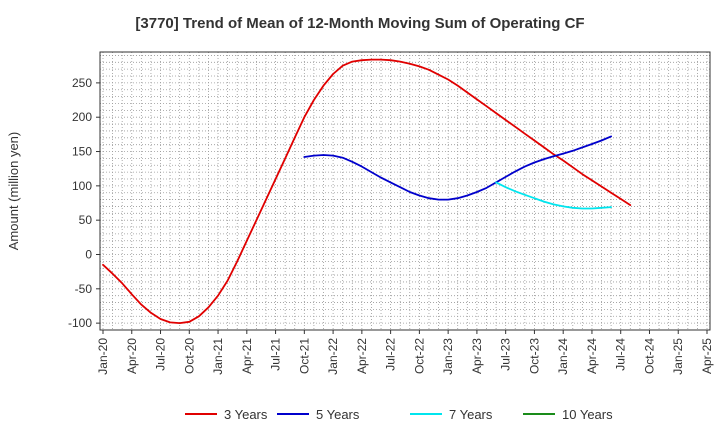  I want to click on legend-label: 10 Years, so click(587, 414).